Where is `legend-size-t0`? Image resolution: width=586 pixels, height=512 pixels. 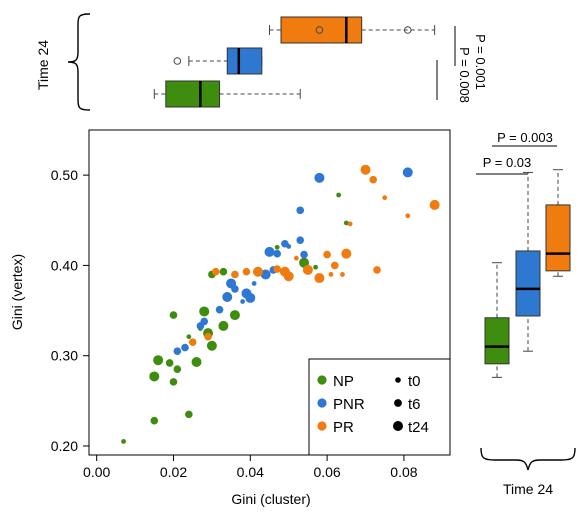 legend-size-t0 is located at coordinates (398, 380).